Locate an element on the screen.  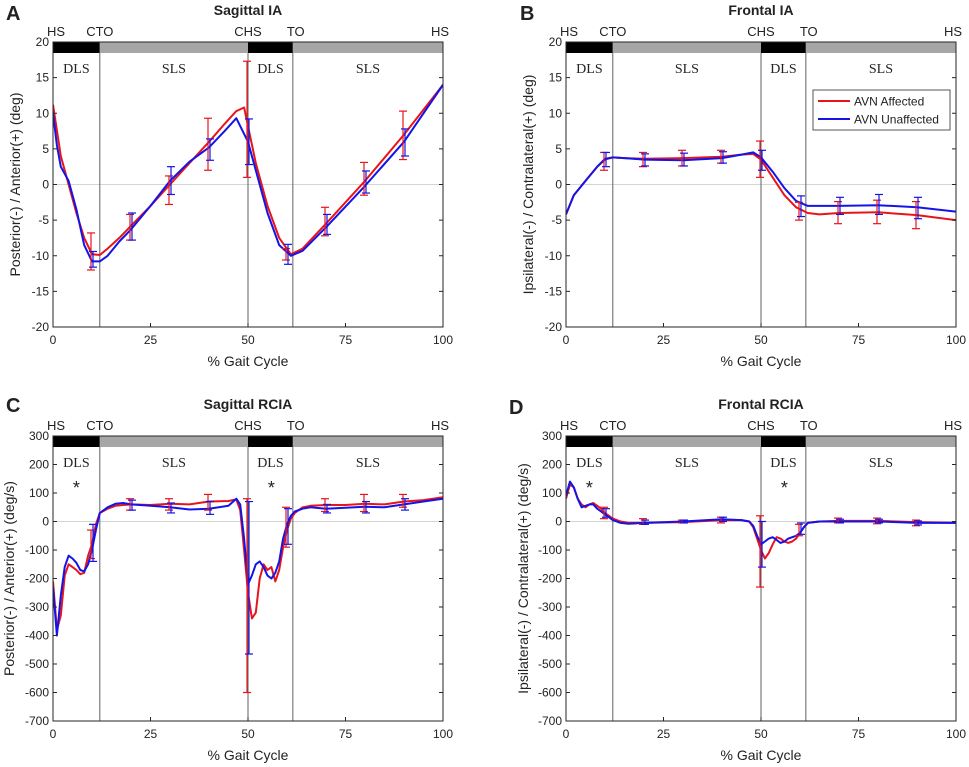
panel-b-x-axis: 0 25 50 75 100 is located at coordinates (764, 335).